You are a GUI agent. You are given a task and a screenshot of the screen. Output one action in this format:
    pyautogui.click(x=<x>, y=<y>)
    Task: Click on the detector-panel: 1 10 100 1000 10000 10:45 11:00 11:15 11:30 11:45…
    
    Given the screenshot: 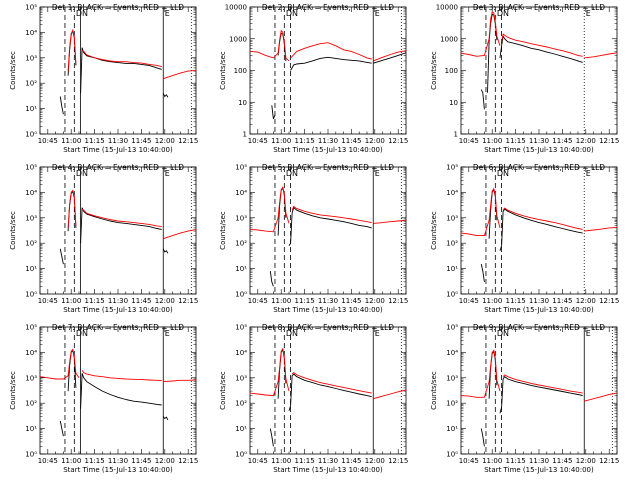 What is the action you would take?
    pyautogui.click(x=524, y=78)
    